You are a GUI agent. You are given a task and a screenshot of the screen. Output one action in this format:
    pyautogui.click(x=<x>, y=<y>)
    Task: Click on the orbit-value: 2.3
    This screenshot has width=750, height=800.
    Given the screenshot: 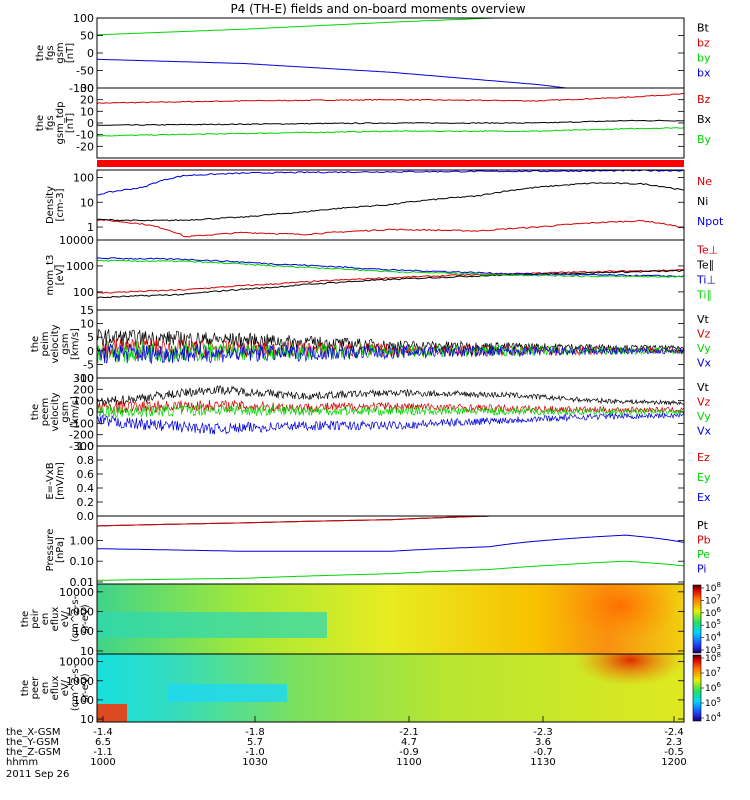 What is the action you would take?
    pyautogui.click(x=674, y=742)
    